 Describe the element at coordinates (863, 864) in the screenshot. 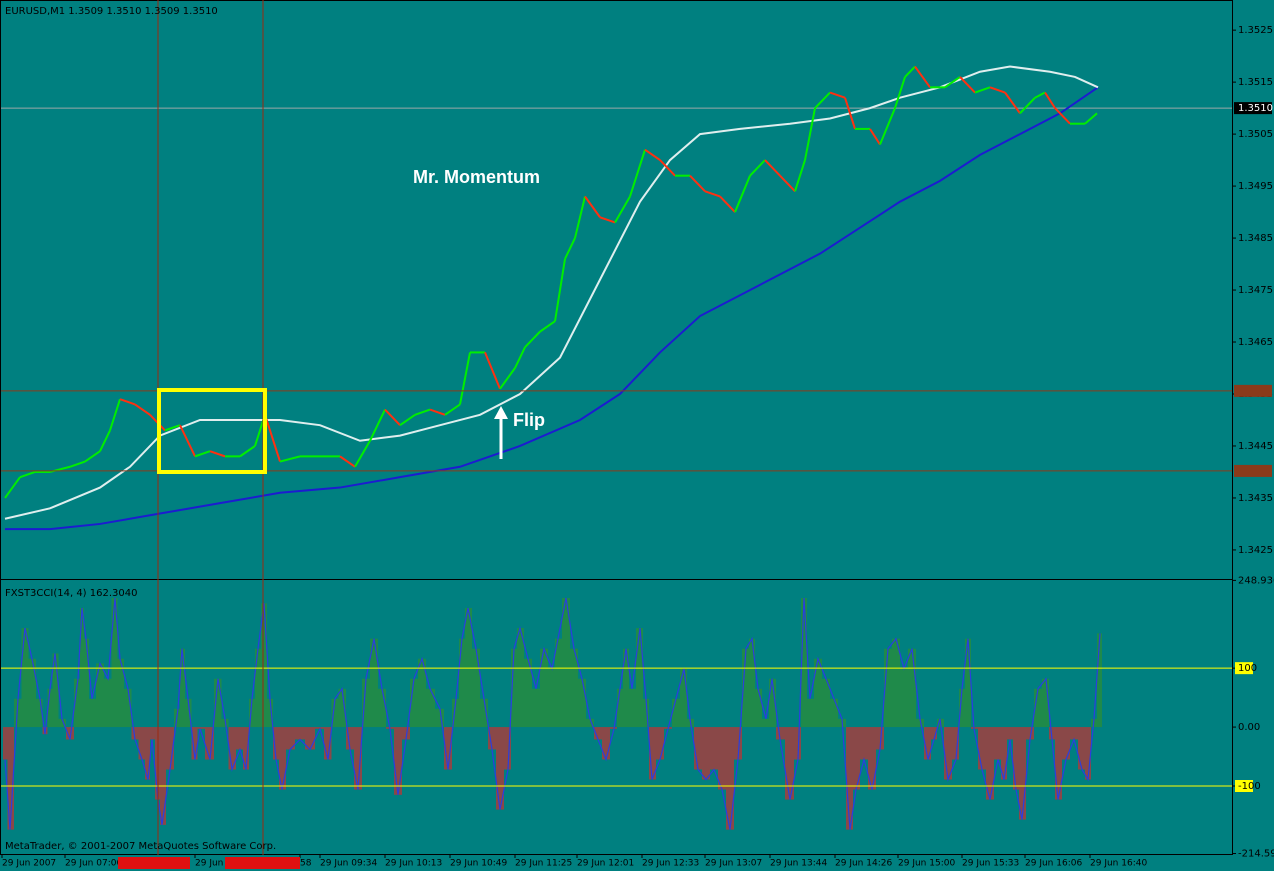

I see `x-tick-label: 29 Jun 14:26` at that location.